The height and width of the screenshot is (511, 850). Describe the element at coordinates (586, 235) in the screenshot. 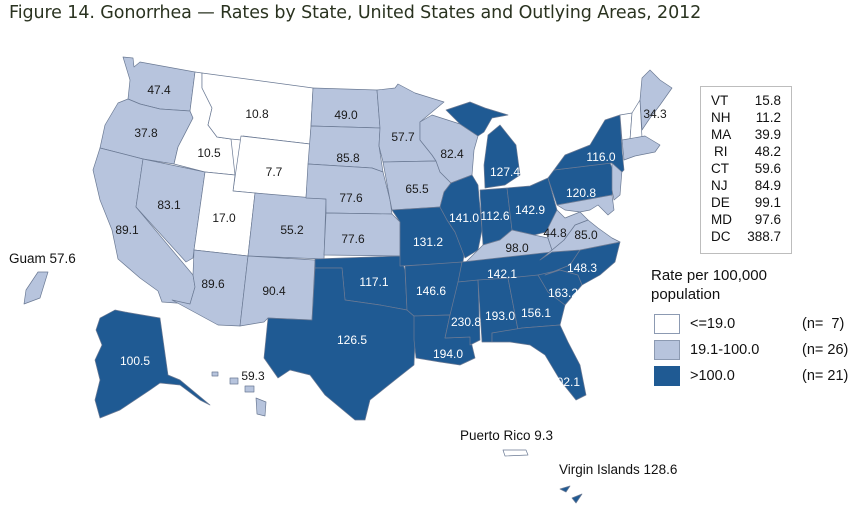

I see `label-va: 85.0` at that location.